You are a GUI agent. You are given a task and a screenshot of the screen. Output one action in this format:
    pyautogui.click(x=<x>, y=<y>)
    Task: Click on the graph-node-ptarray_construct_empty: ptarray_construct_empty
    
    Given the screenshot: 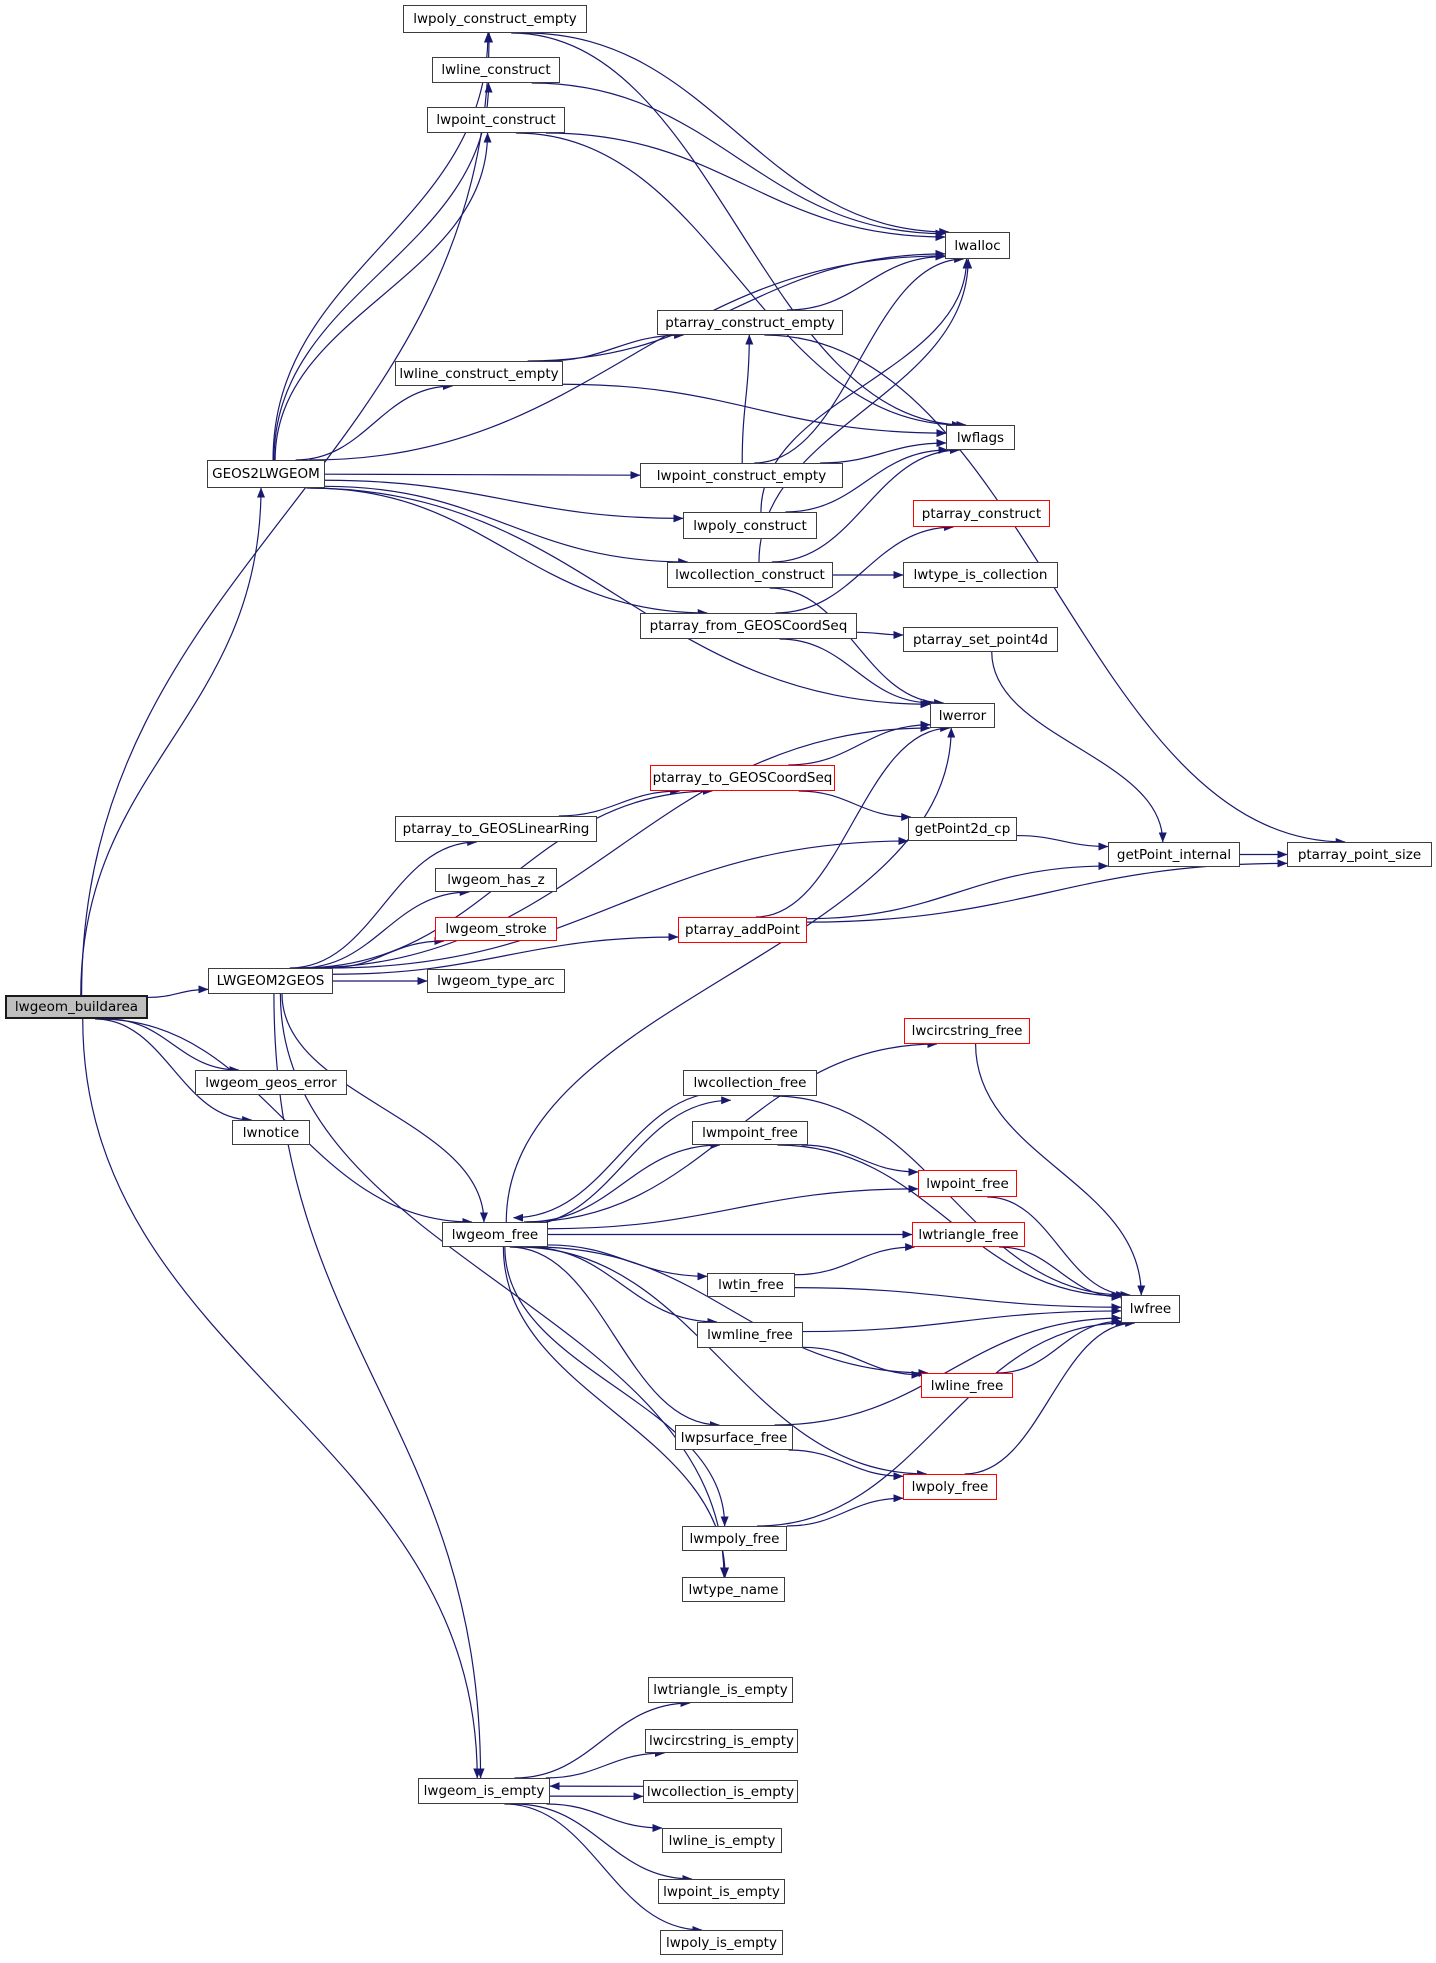 What is the action you would take?
    pyautogui.click(x=750, y=322)
    